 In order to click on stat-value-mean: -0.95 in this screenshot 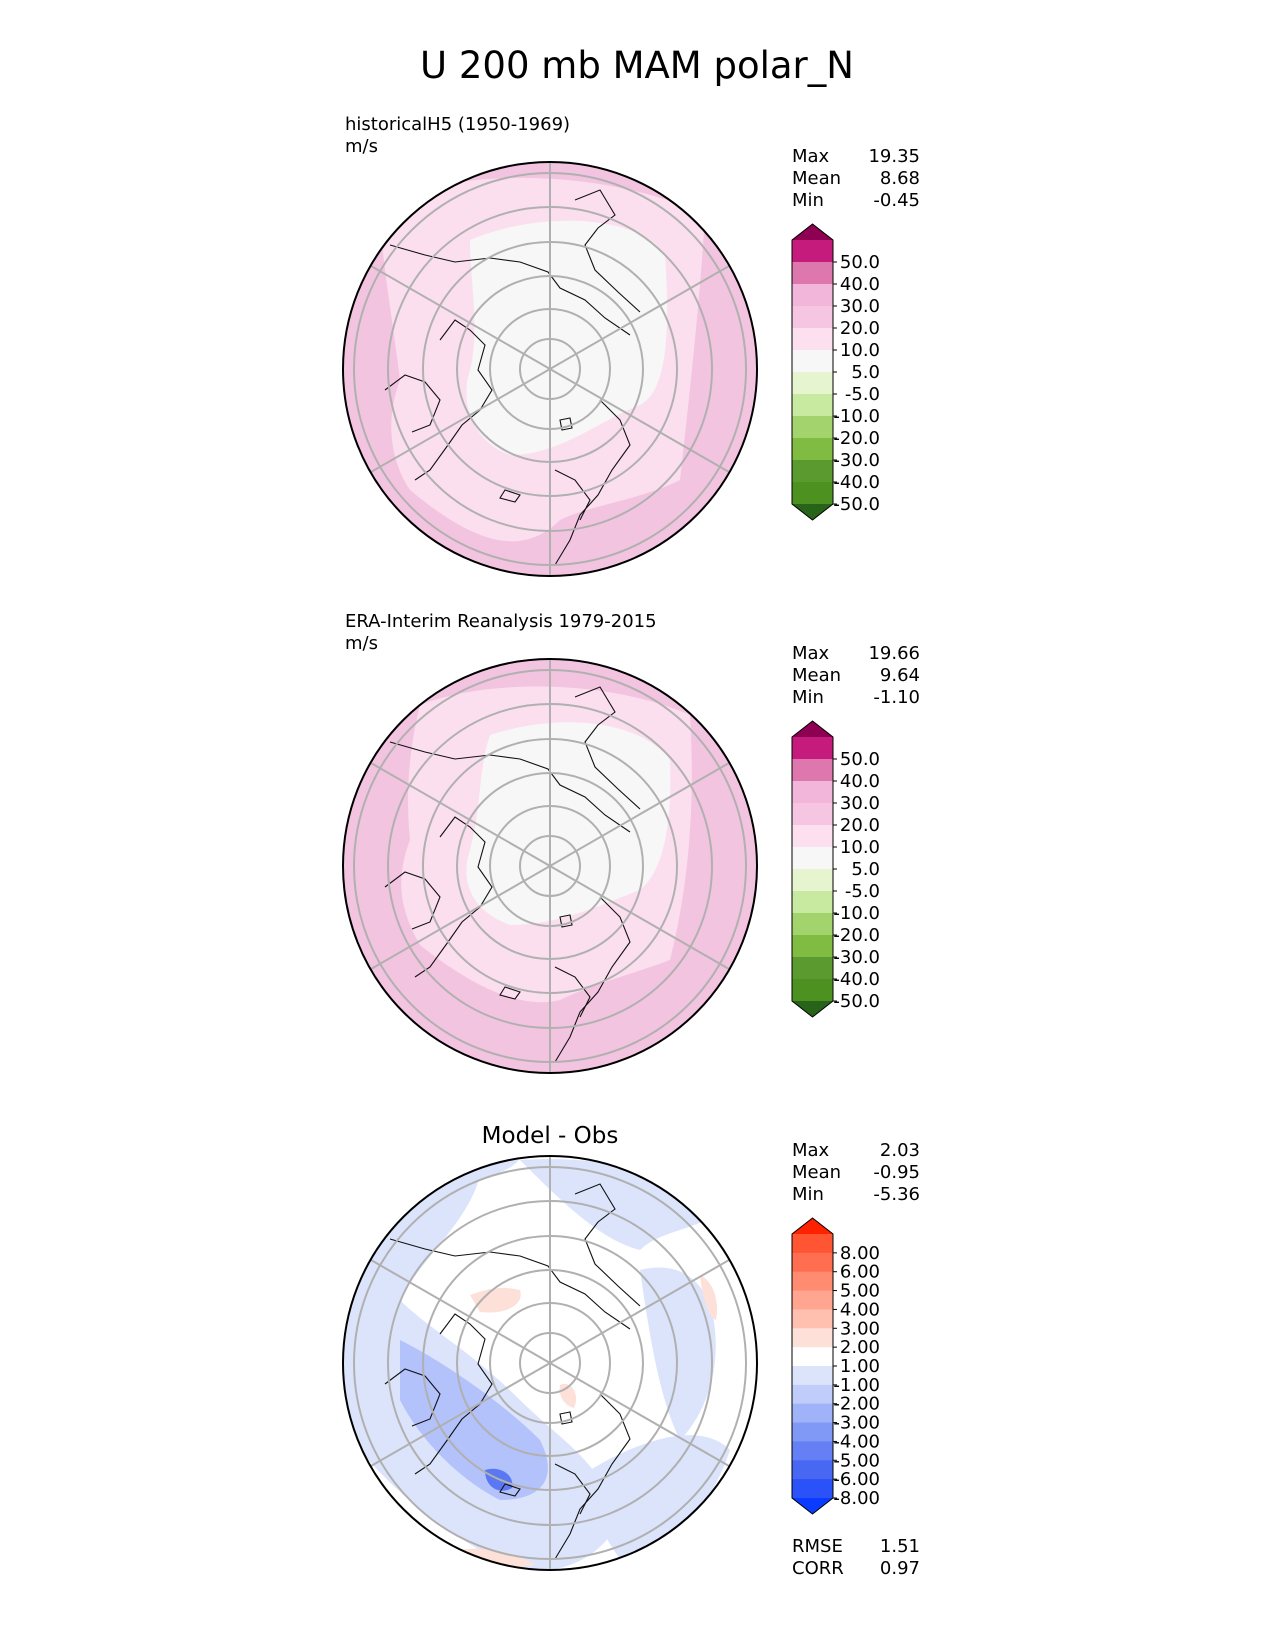, I will do `click(896, 1172)`.